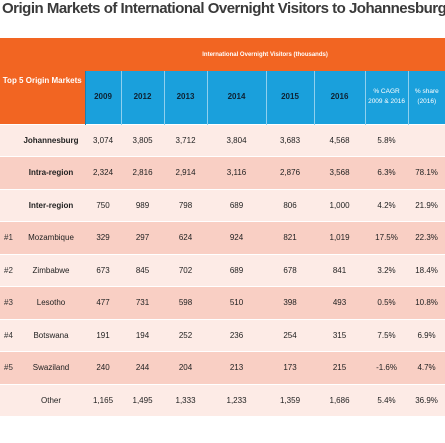  What do you see at coordinates (290, 172) in the screenshot?
I see `value-cell: 2,876` at bounding box center [290, 172].